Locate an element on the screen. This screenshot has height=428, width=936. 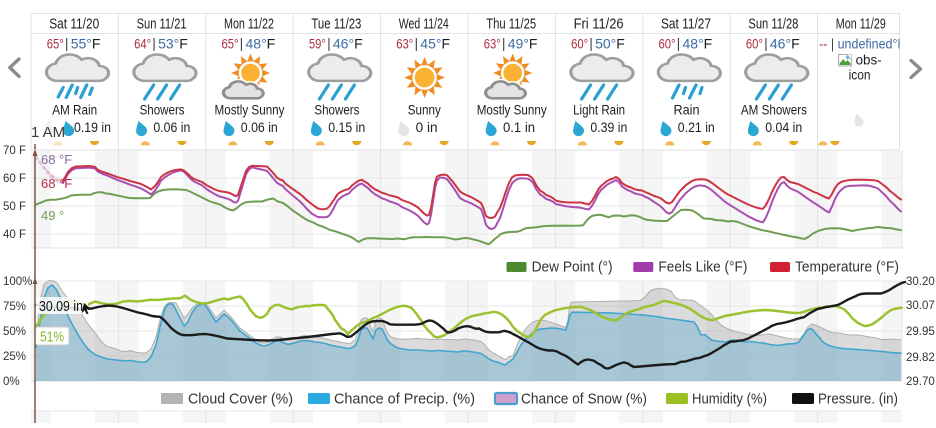
svg-text: 25% is located at coordinates (14, 357).